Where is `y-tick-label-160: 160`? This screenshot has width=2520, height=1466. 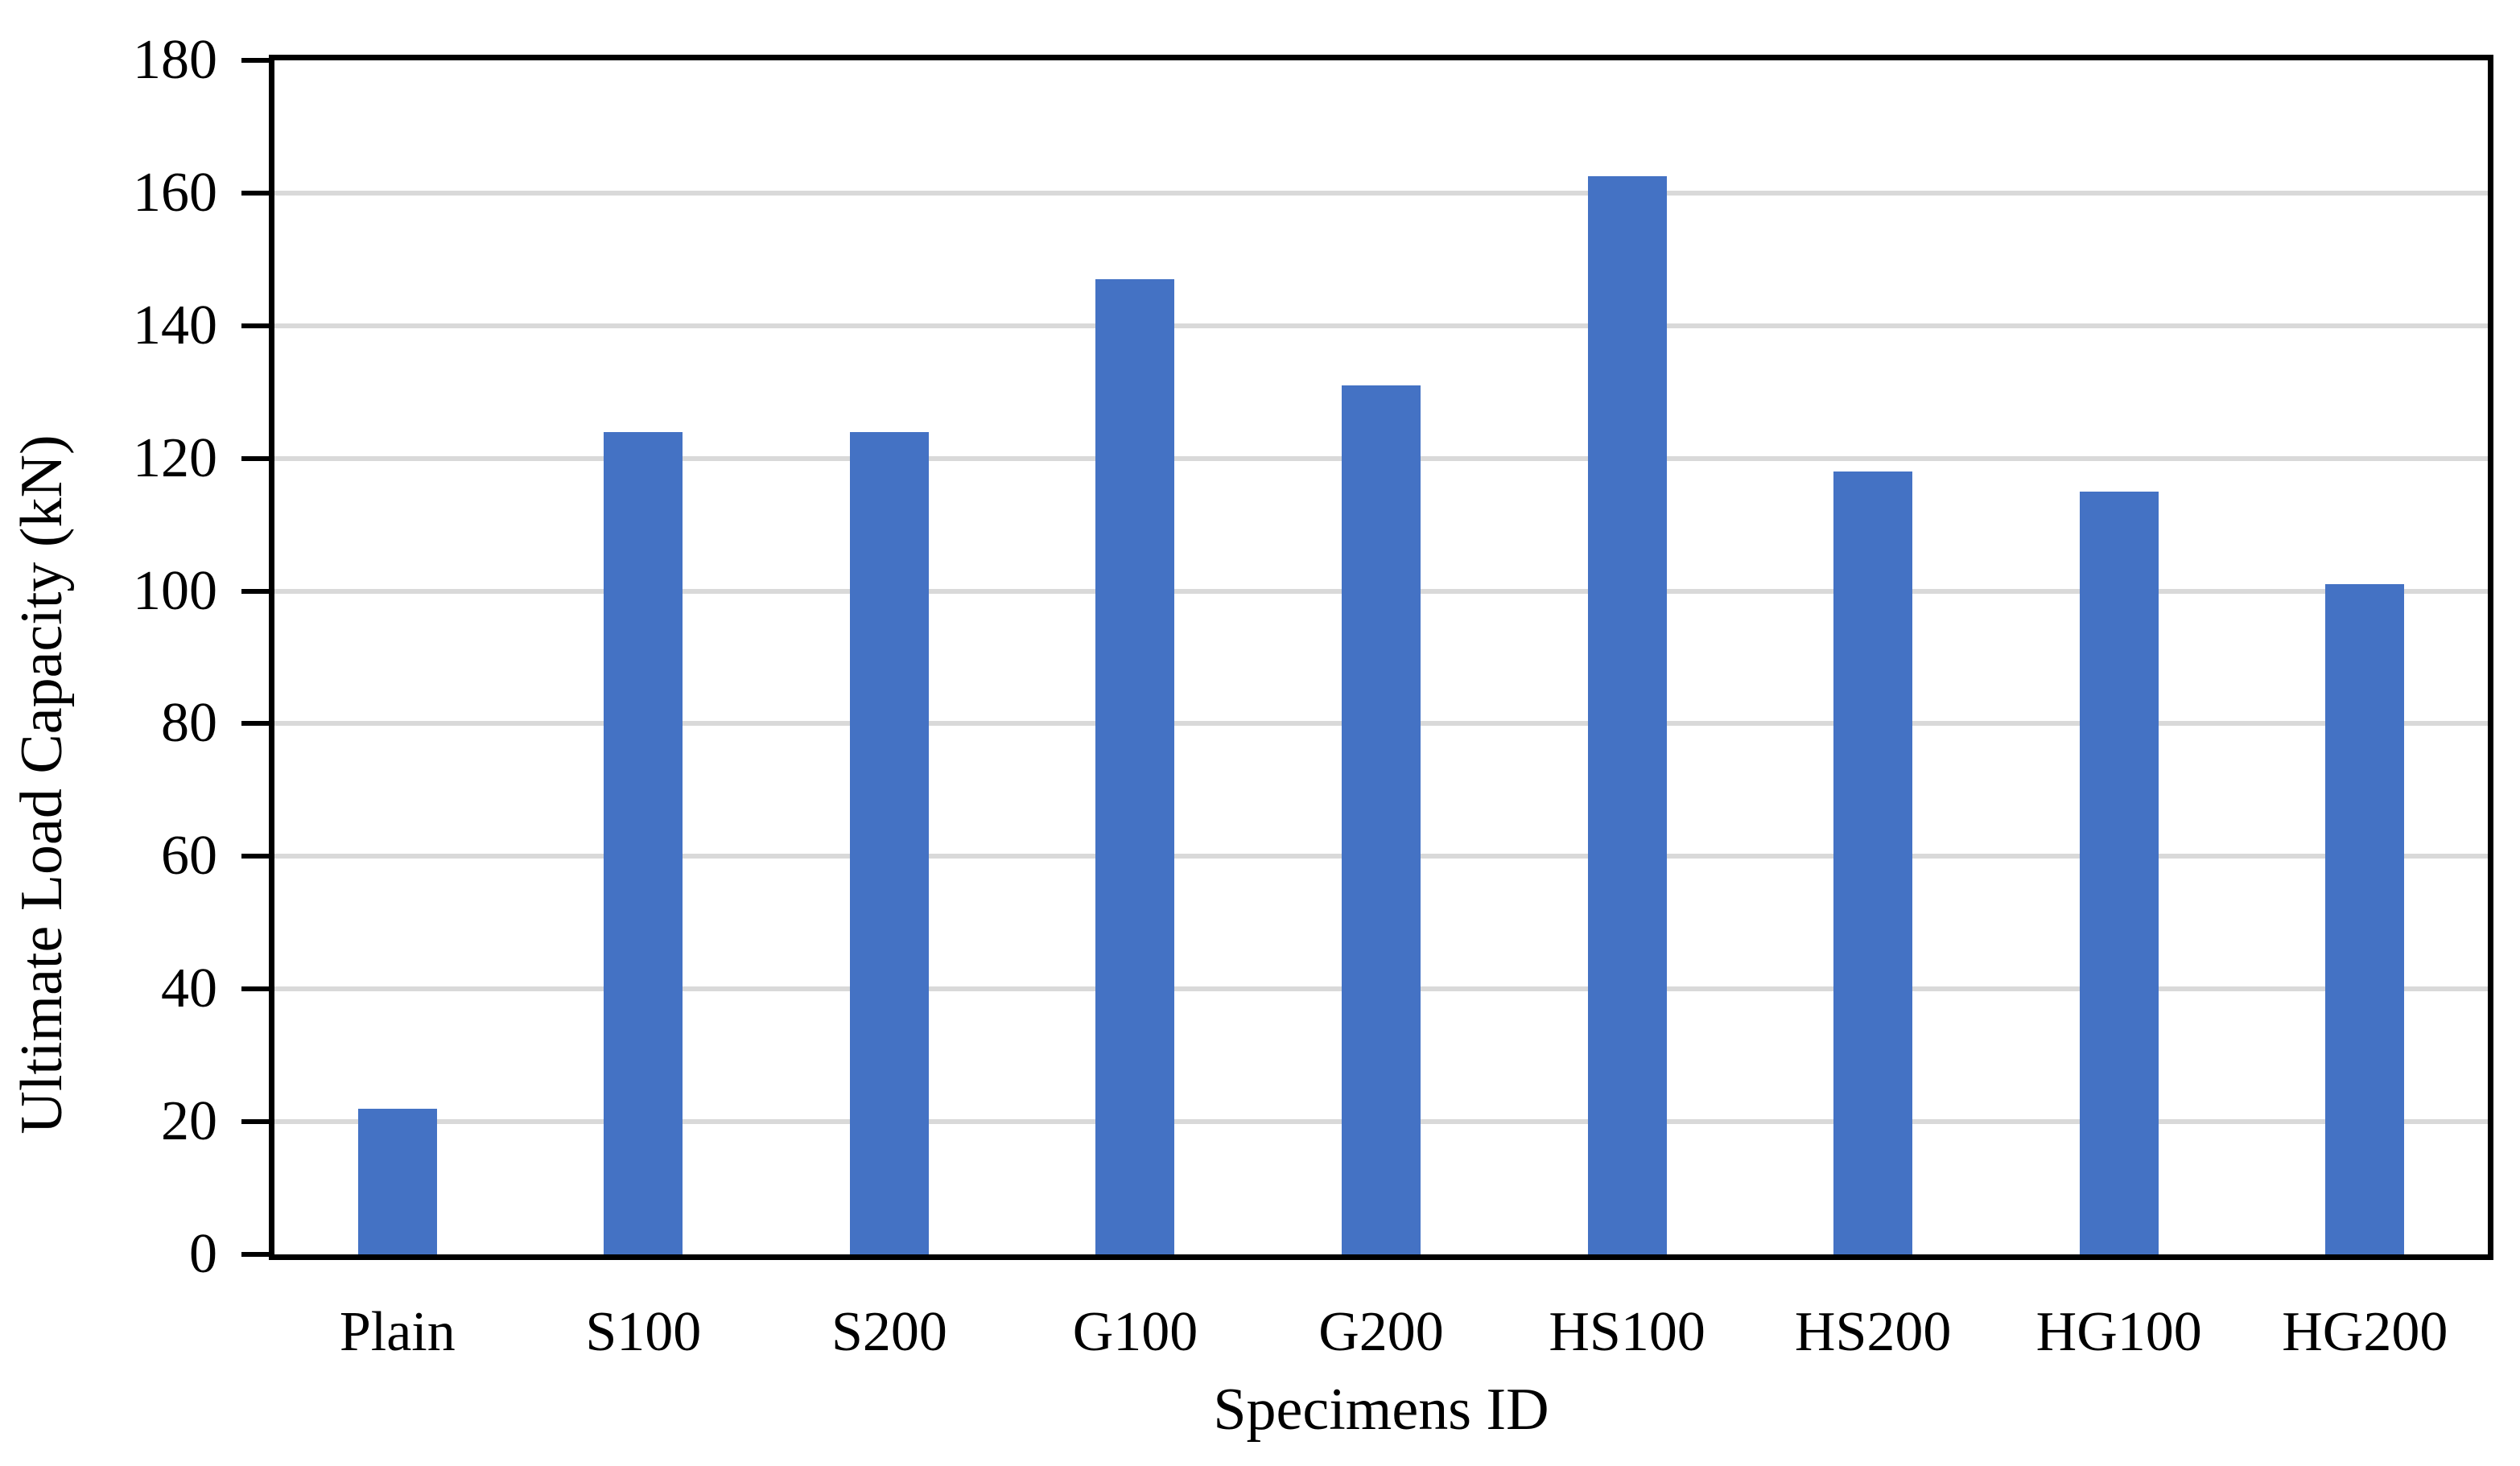
y-tick-label-160: 160 is located at coordinates (175, 193).